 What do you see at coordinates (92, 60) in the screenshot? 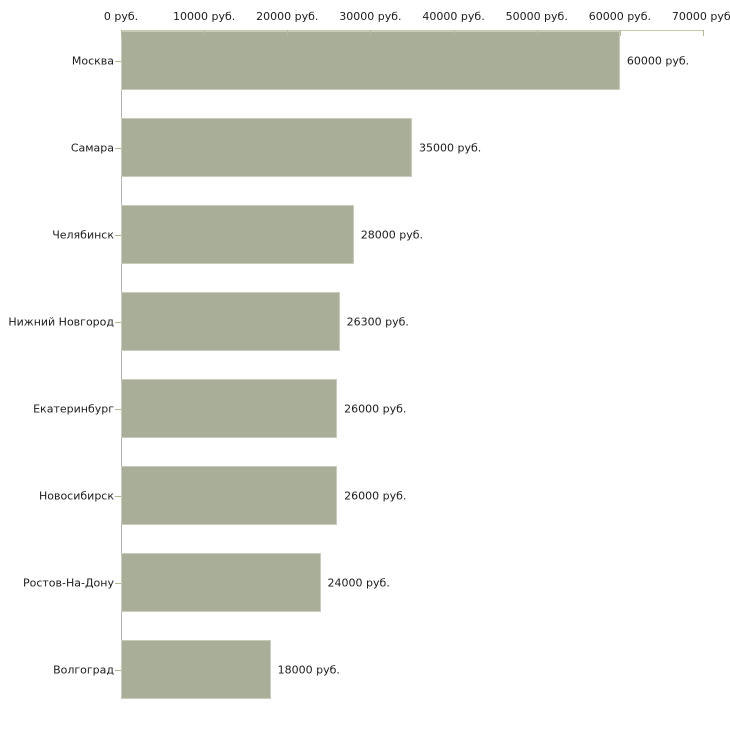
I see `category-label: Москва` at bounding box center [92, 60].